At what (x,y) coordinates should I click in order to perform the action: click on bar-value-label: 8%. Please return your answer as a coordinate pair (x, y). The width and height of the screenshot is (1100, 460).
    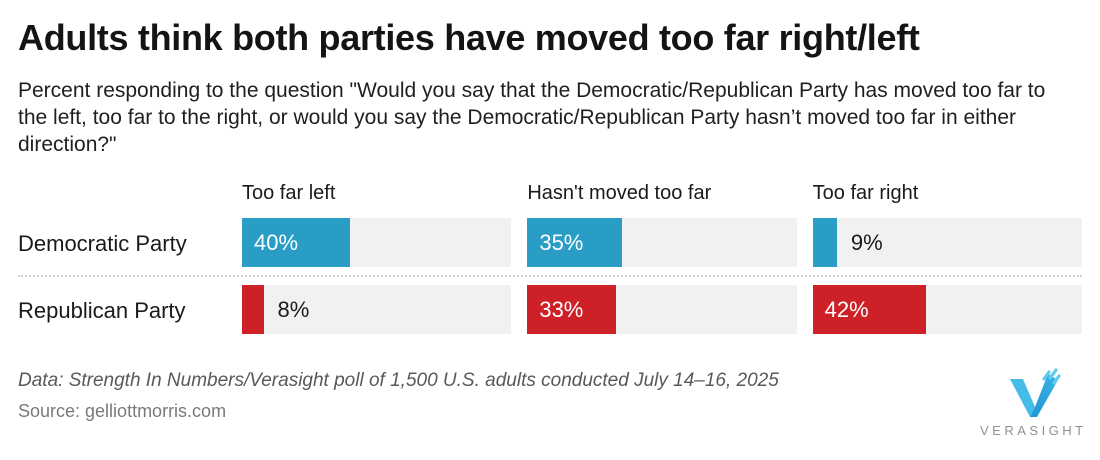
    Looking at the image, I should click on (293, 310).